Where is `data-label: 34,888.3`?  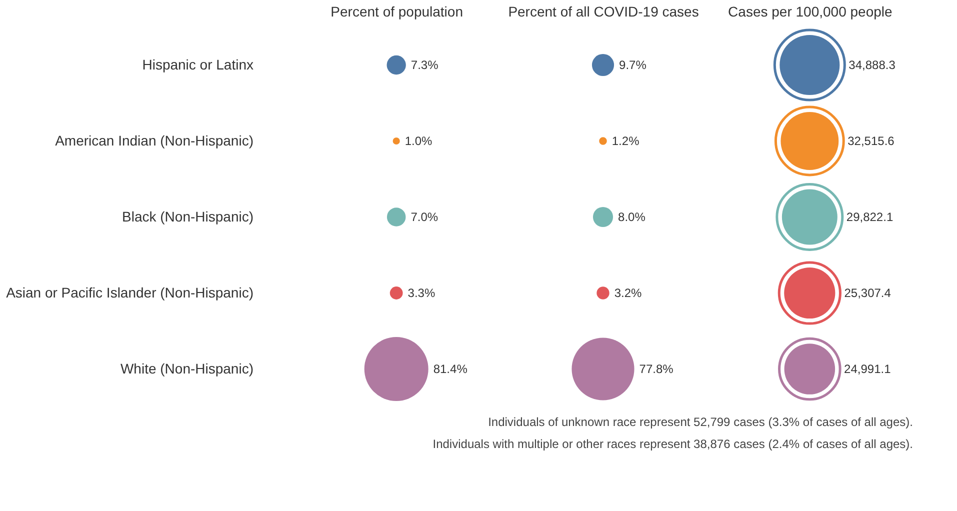 data-label: 34,888.3 is located at coordinates (872, 65).